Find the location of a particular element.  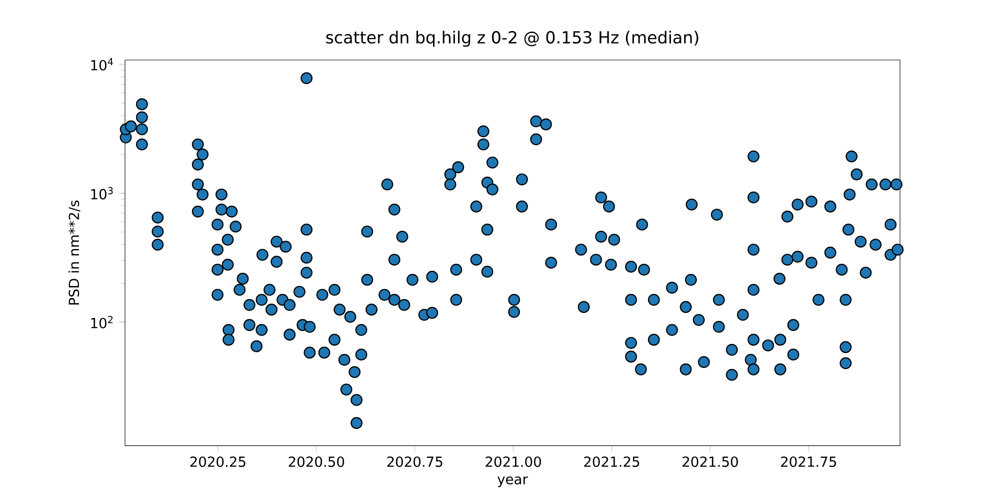

x-tick-label: 2021.50 is located at coordinates (710, 461).